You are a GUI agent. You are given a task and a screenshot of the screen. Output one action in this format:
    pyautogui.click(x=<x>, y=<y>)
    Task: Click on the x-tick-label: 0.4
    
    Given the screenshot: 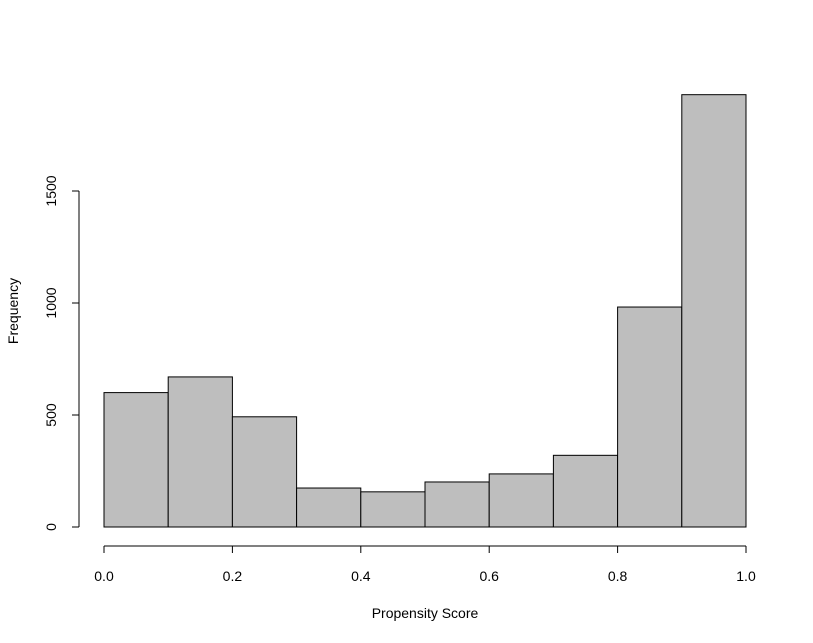 What is the action you would take?
    pyautogui.click(x=361, y=576)
    